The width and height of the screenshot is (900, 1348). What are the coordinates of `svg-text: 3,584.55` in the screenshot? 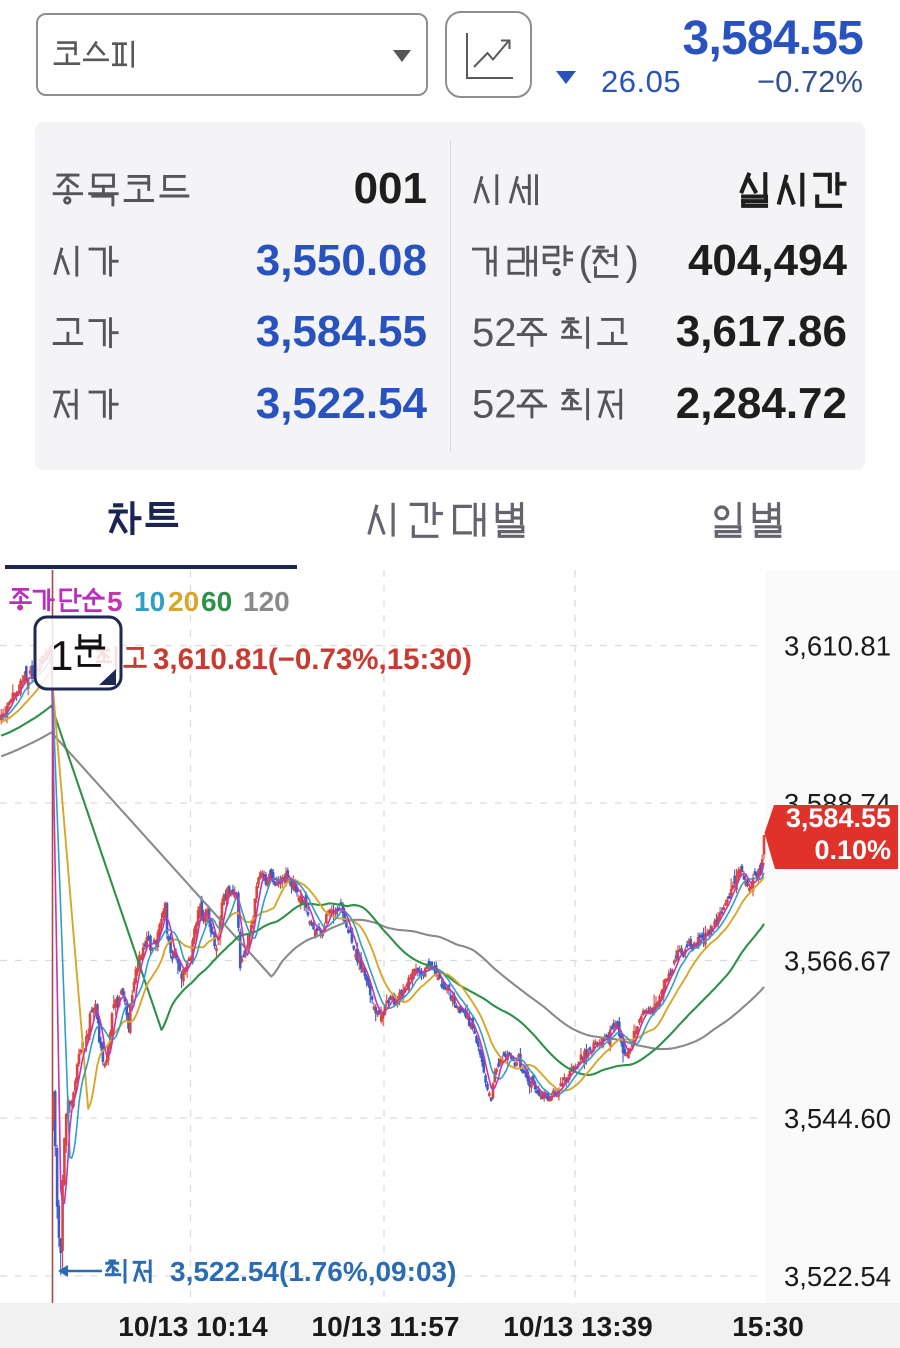 It's located at (838, 818).